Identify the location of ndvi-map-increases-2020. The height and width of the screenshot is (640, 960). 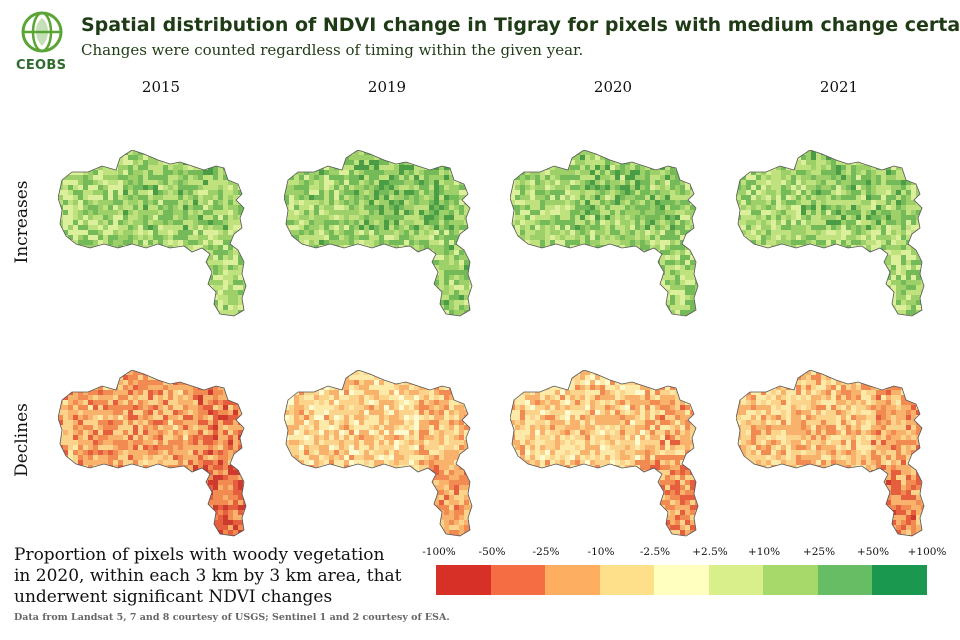
(604, 233).